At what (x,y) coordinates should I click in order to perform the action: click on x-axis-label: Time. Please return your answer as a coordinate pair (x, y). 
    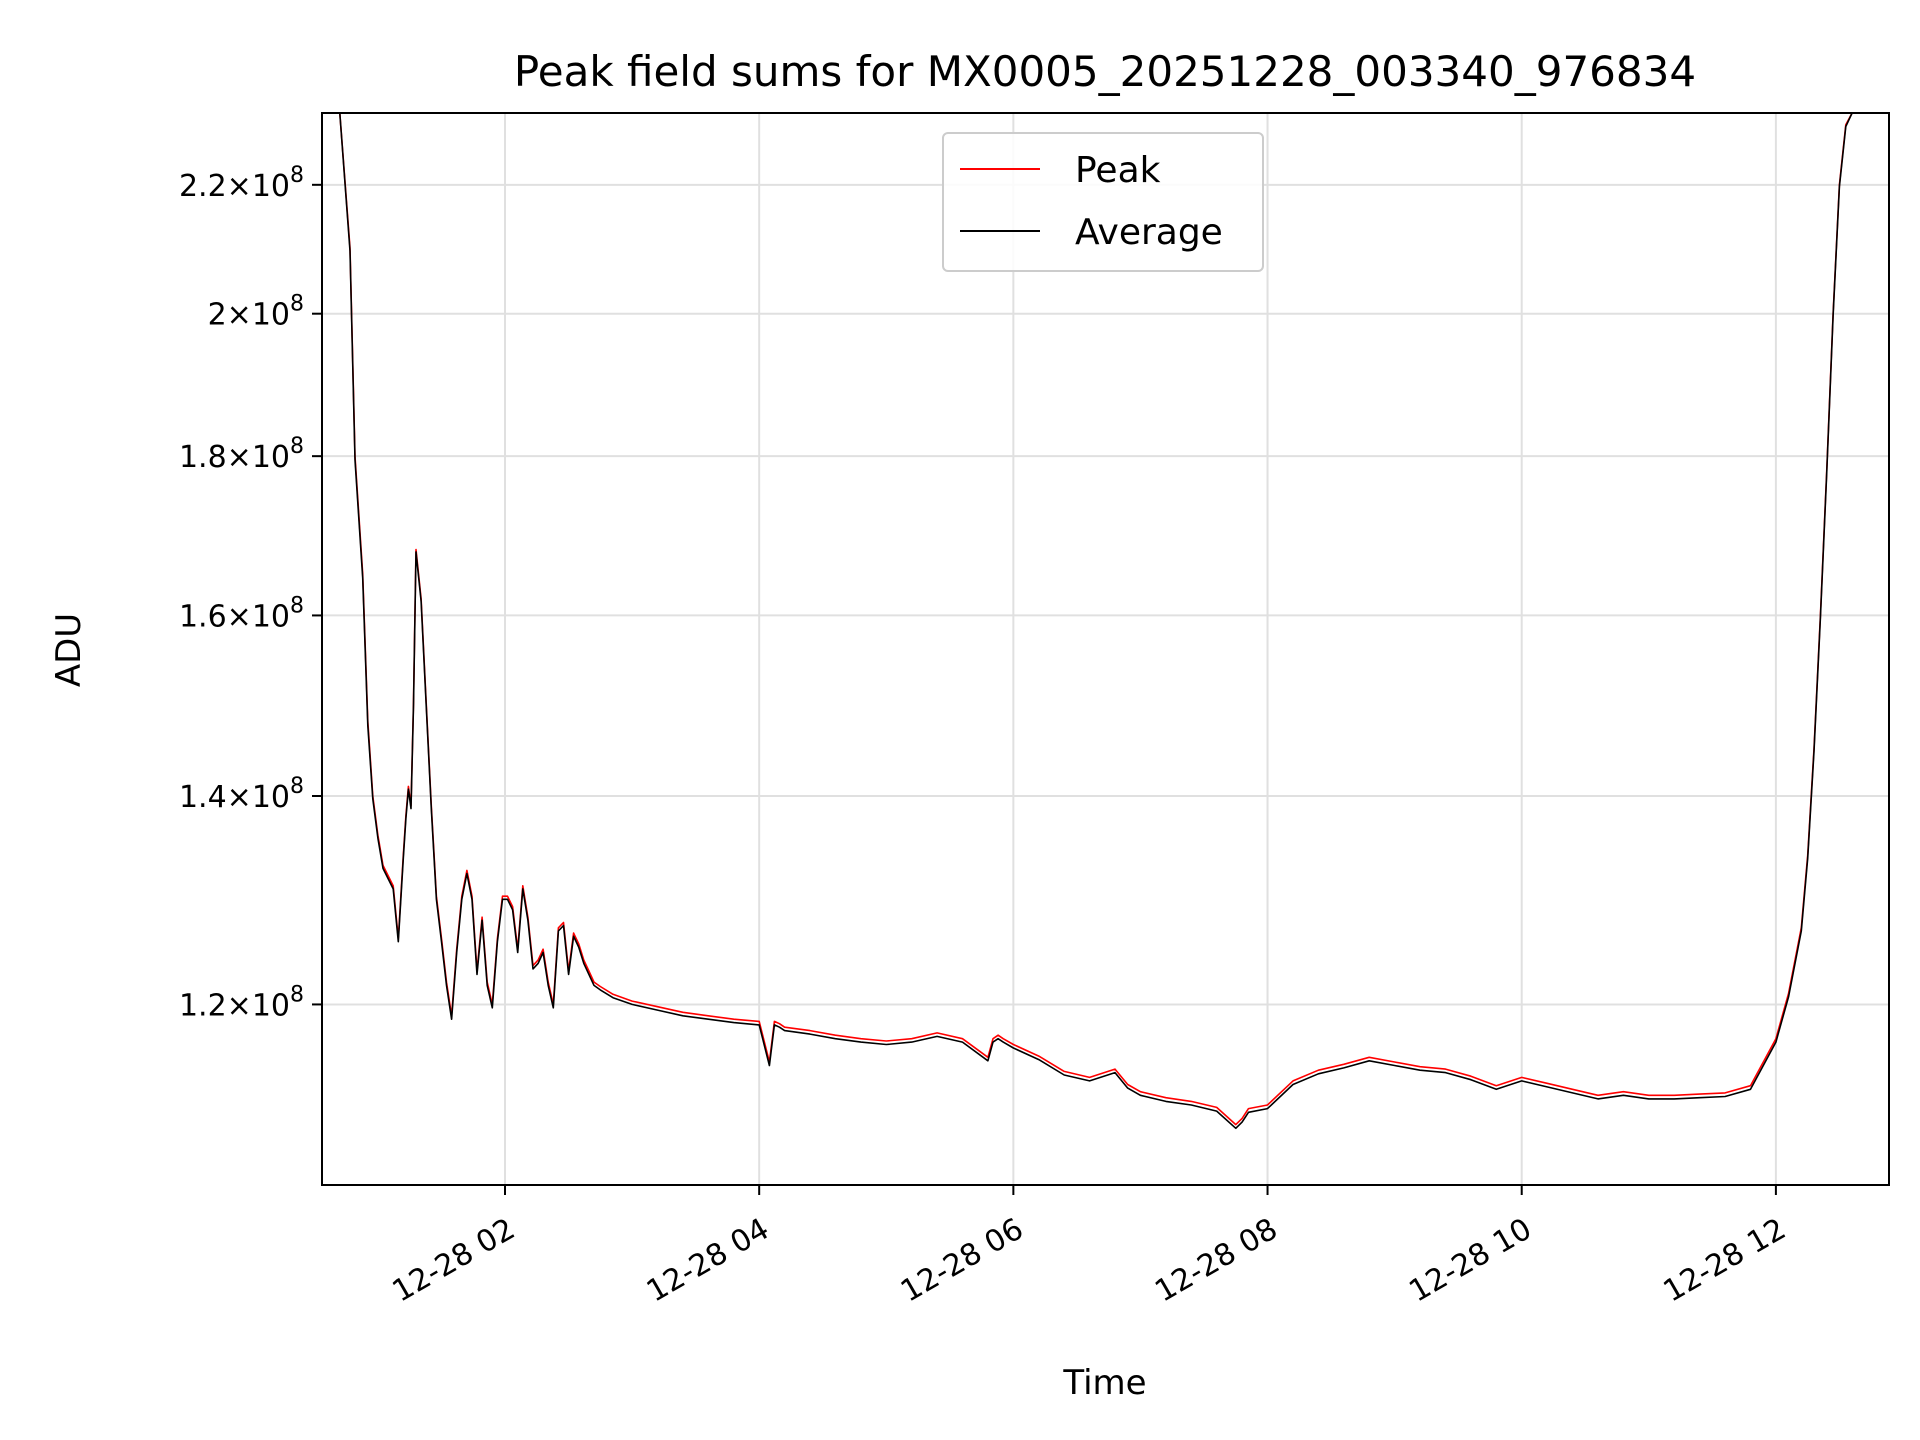
    Looking at the image, I should click on (1104, 1383).